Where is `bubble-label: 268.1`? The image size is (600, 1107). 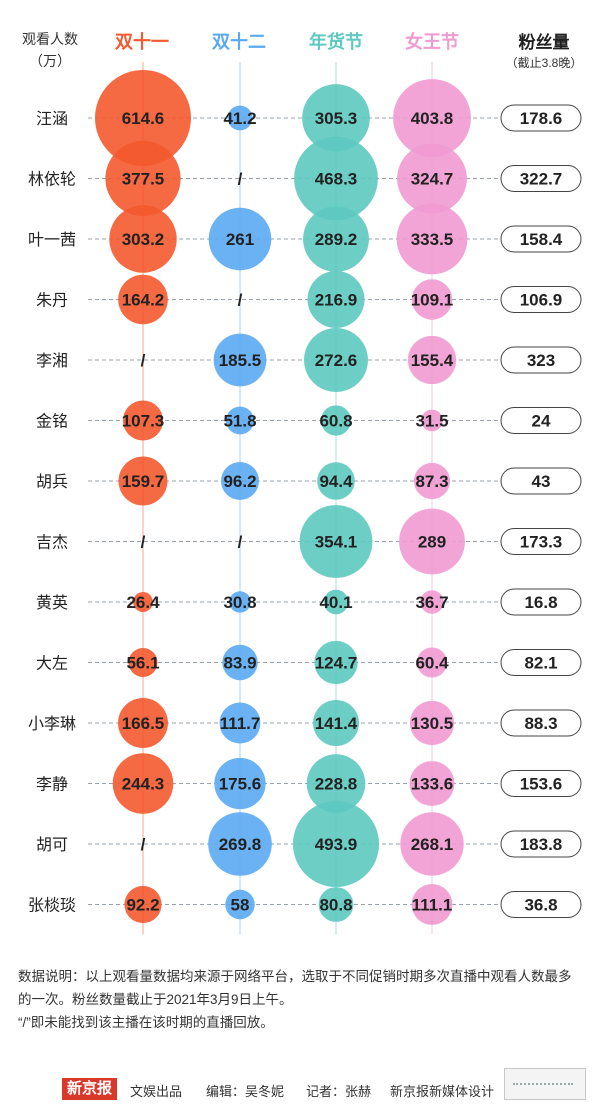
bubble-label: 268.1 is located at coordinates (432, 844).